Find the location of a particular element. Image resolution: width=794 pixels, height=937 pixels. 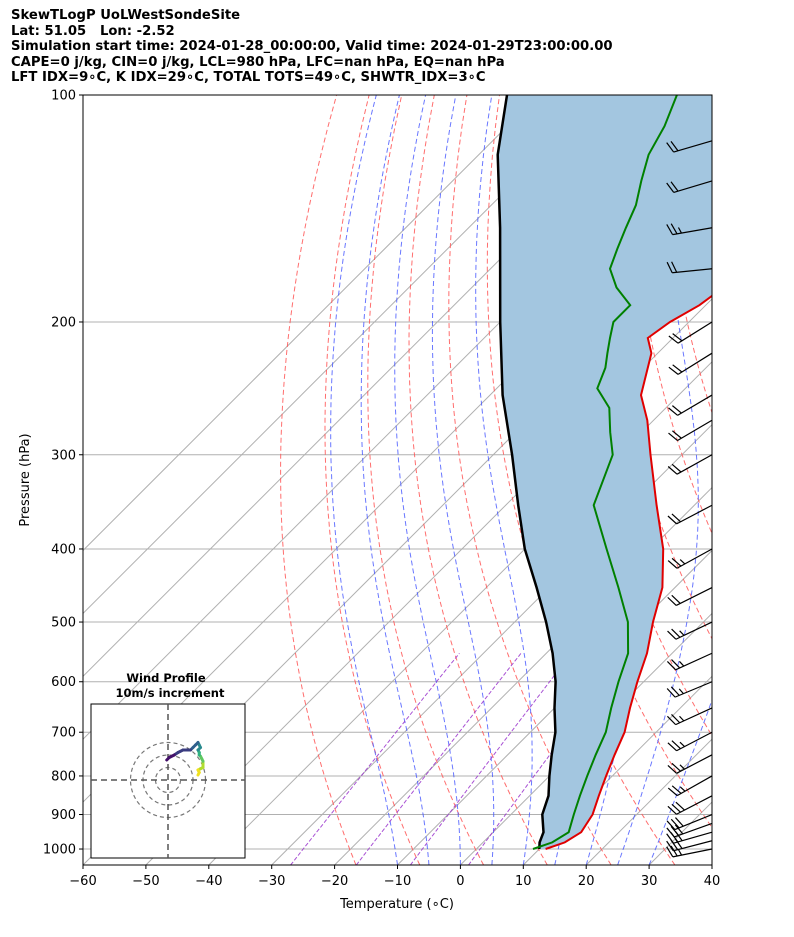

y-tick-label: 800 is located at coordinates (63, 776).